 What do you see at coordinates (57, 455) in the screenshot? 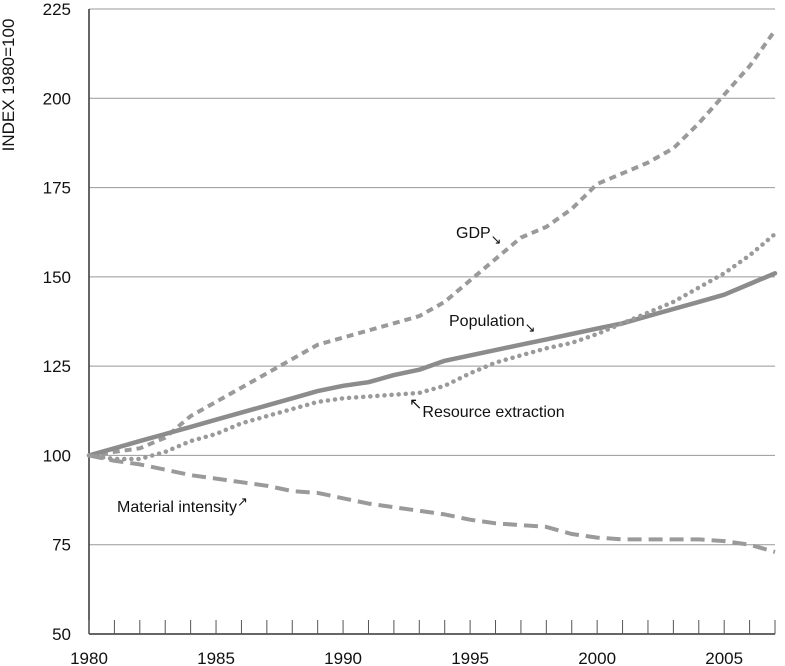
I see `y-tick-label: 100` at bounding box center [57, 455].